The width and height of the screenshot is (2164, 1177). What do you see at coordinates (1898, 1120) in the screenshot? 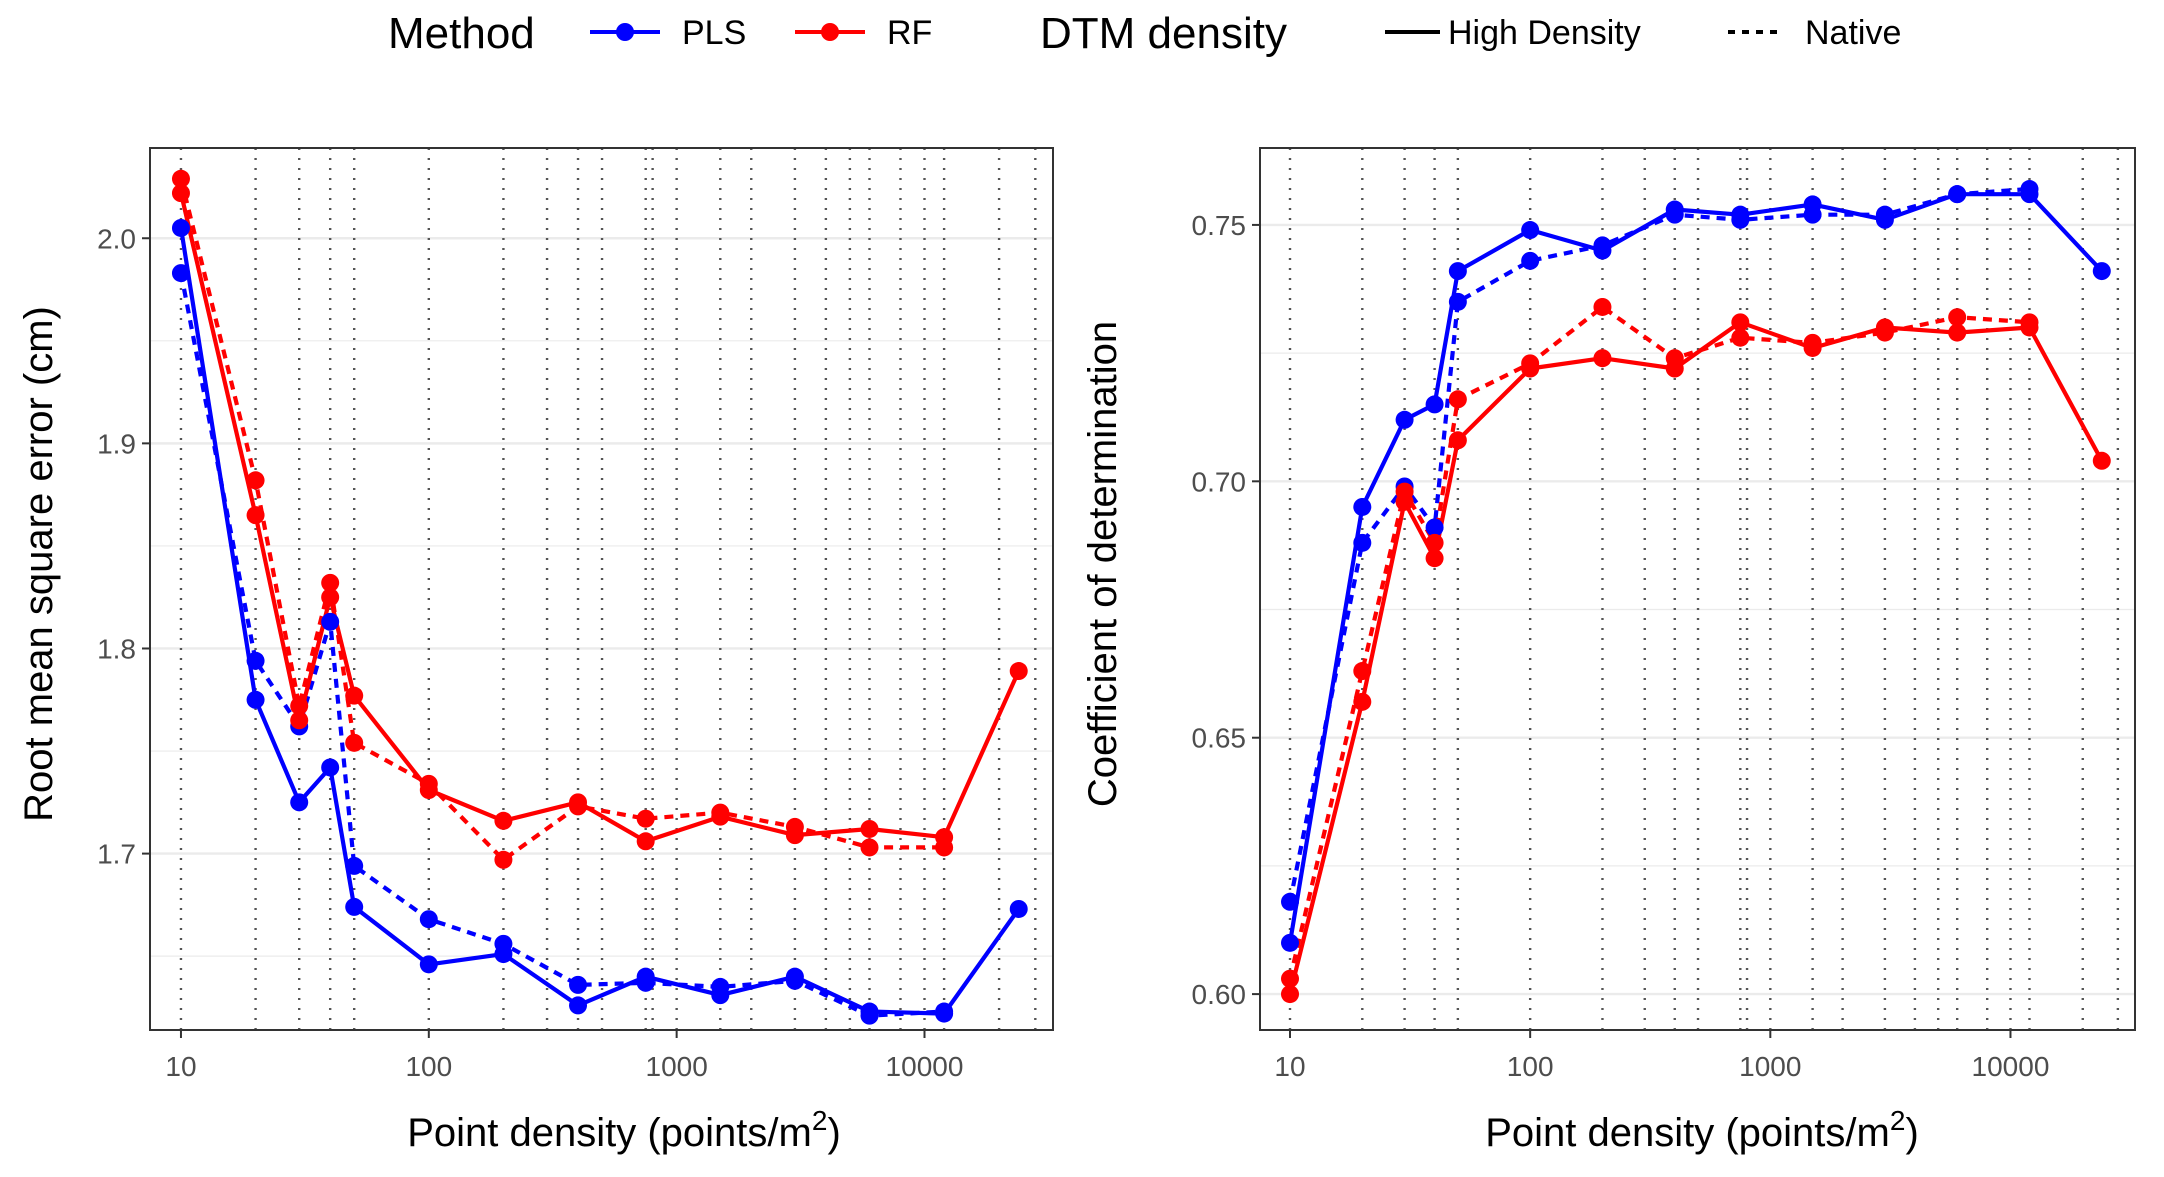
I see `r2-x-axis-title-sup: 2` at bounding box center [1898, 1120].